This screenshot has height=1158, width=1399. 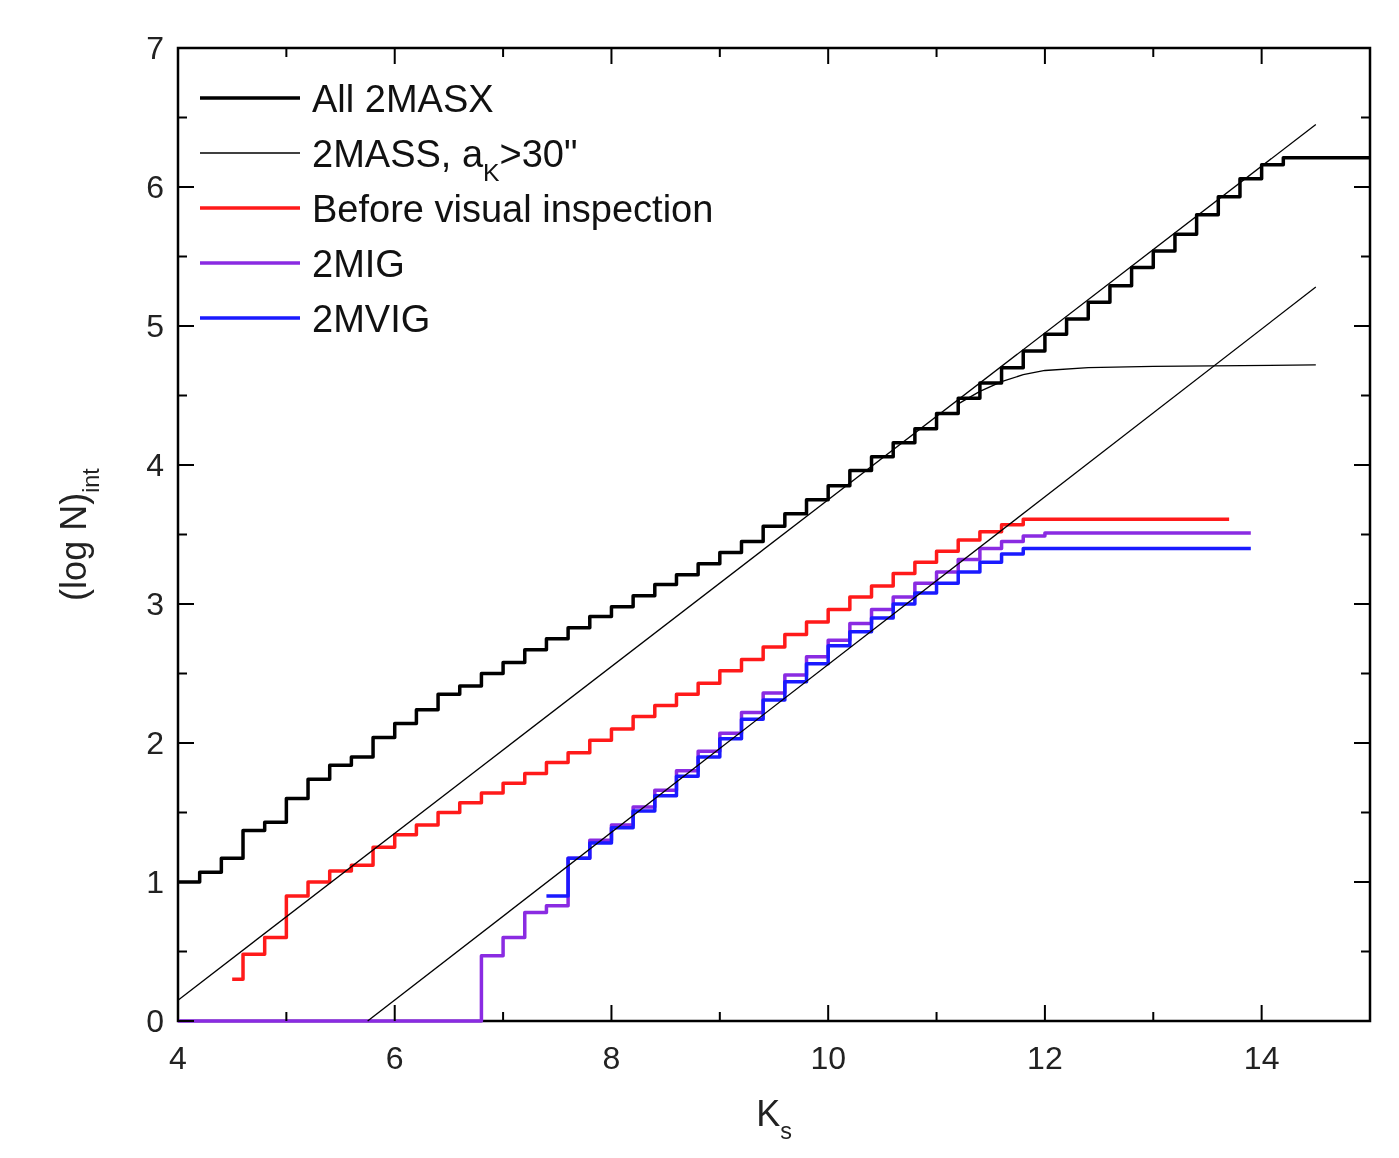 I want to click on x-tick-label: 10, so click(x=828, y=1058).